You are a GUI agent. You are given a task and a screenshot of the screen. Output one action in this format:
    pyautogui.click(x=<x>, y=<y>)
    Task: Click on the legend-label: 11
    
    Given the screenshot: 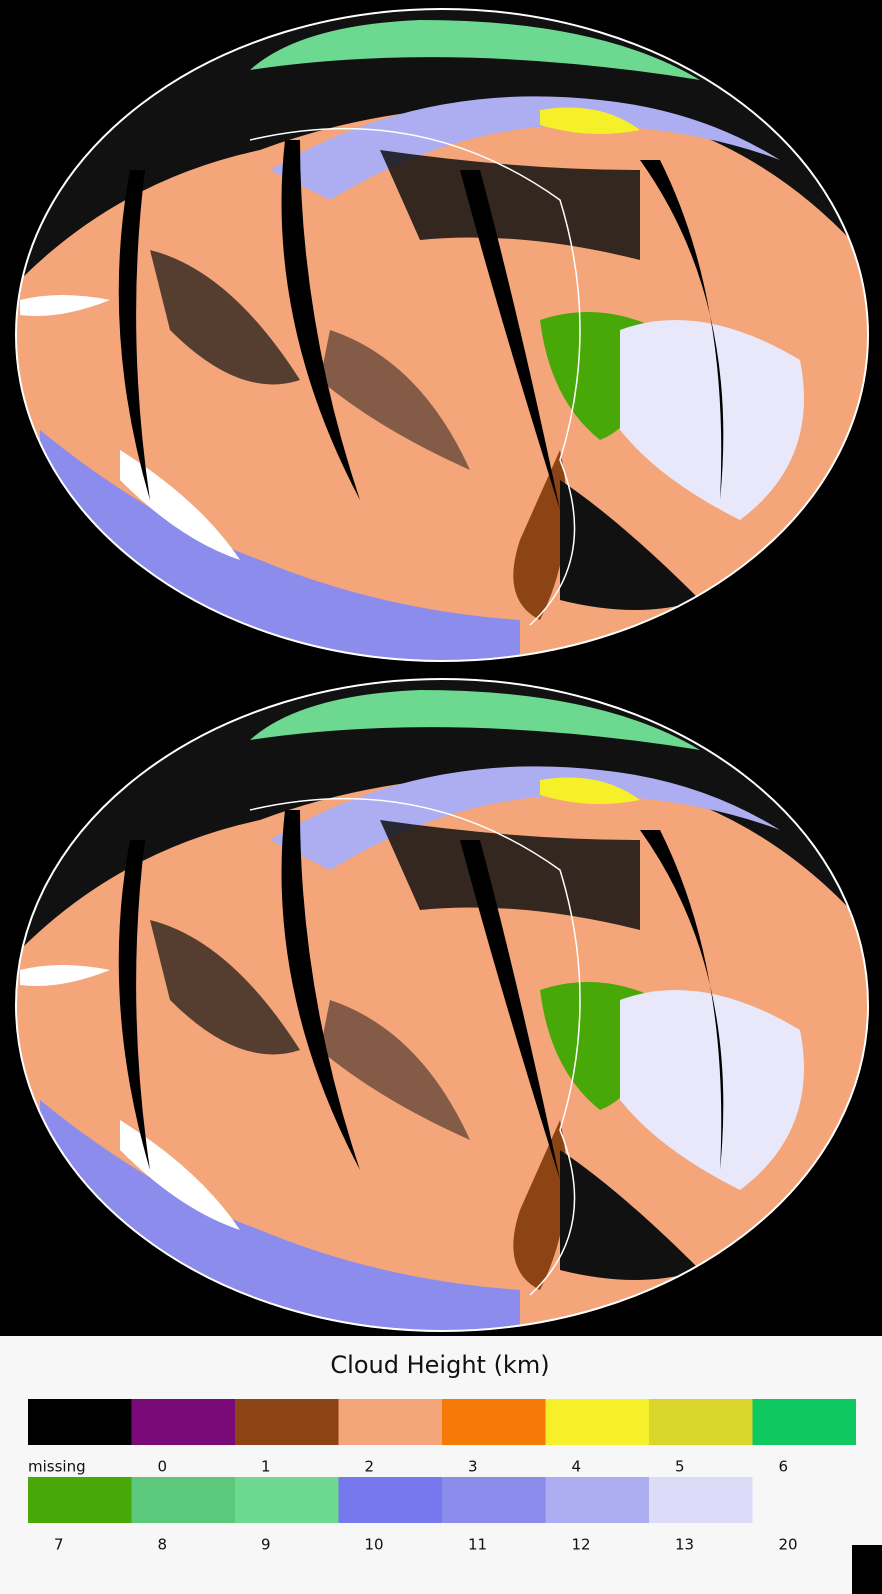 What is the action you would take?
    pyautogui.click(x=477, y=1545)
    